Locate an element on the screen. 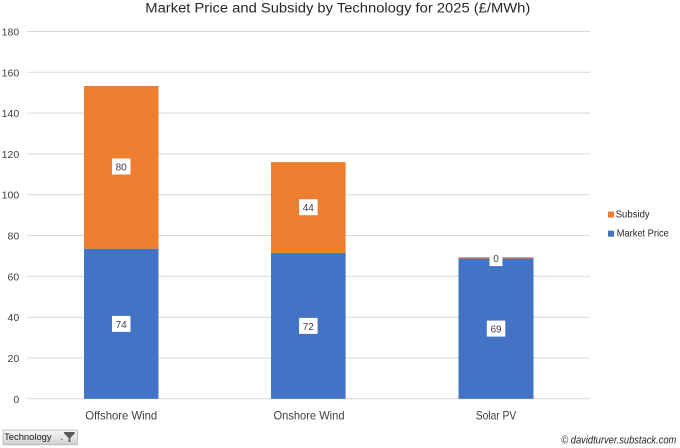  svg-text: 40 is located at coordinates (14, 318).